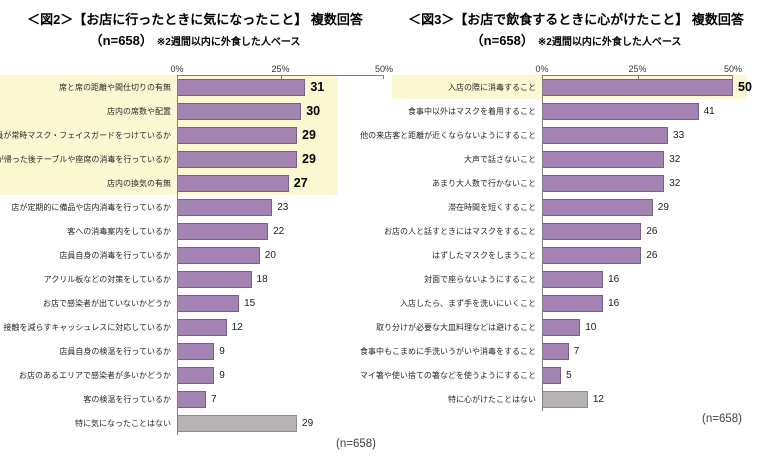  I want to click on bar-category-label: 店員が常時マスク・フェイスガードをつけているか, so click(85, 135).